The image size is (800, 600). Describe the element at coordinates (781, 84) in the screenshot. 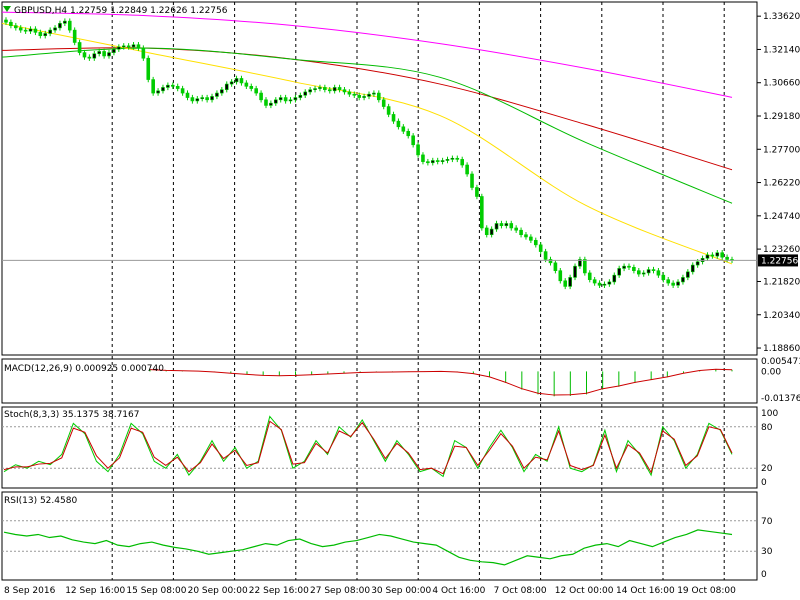

I see `price-tick-label: 1.30660` at that location.